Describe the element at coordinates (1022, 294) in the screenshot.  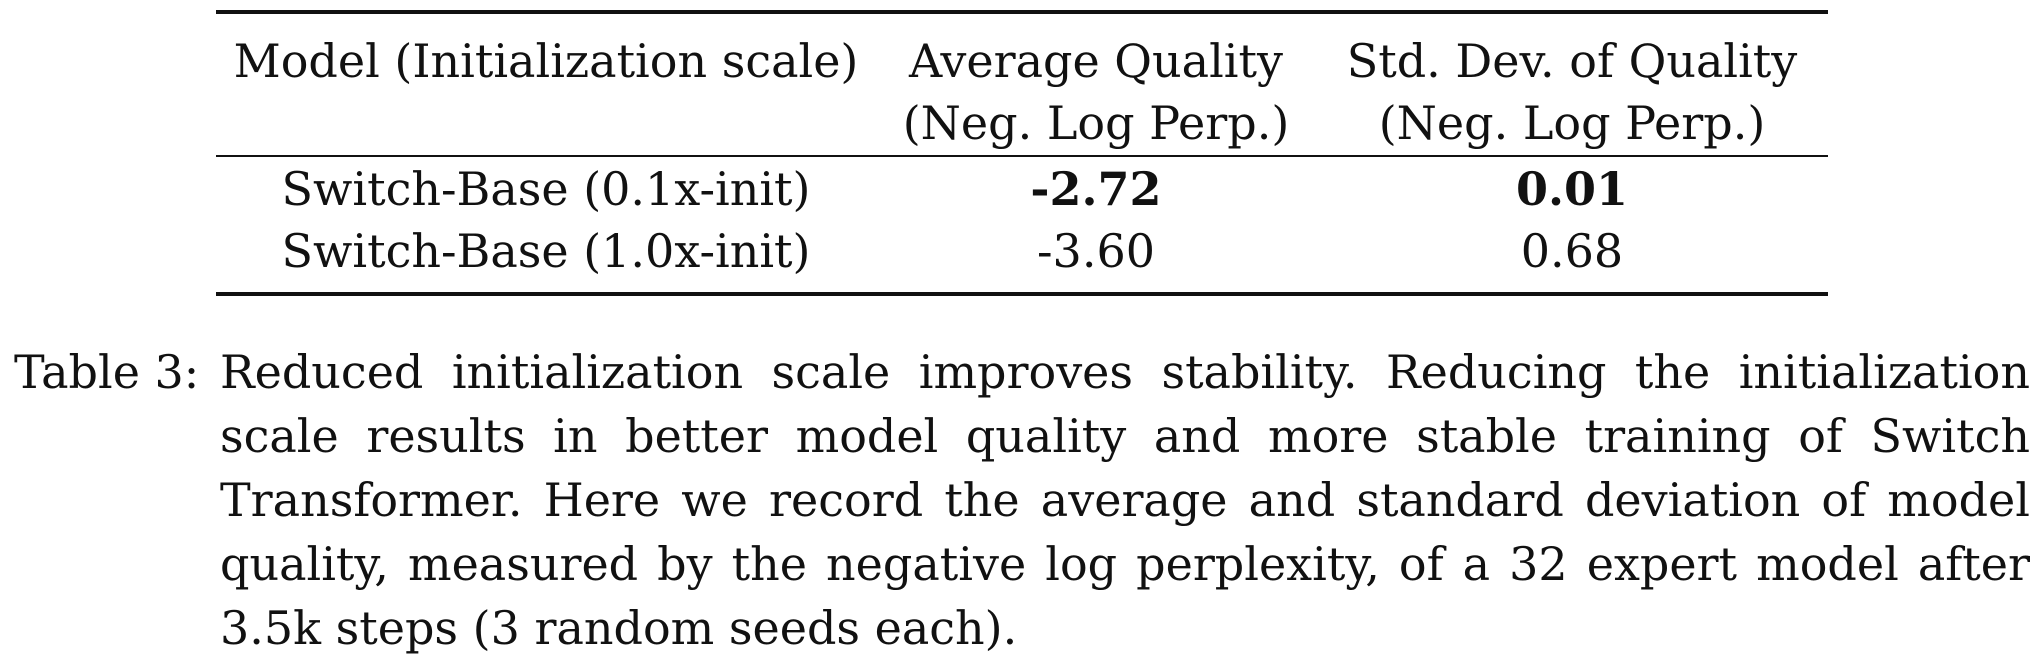
I see `table-bottom-rule` at that location.